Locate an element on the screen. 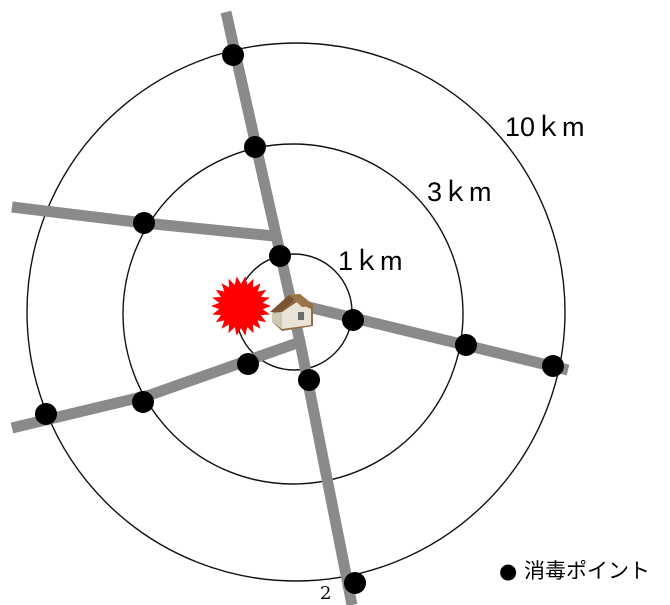 The image size is (670, 605). house-icon is located at coordinates (292, 312).